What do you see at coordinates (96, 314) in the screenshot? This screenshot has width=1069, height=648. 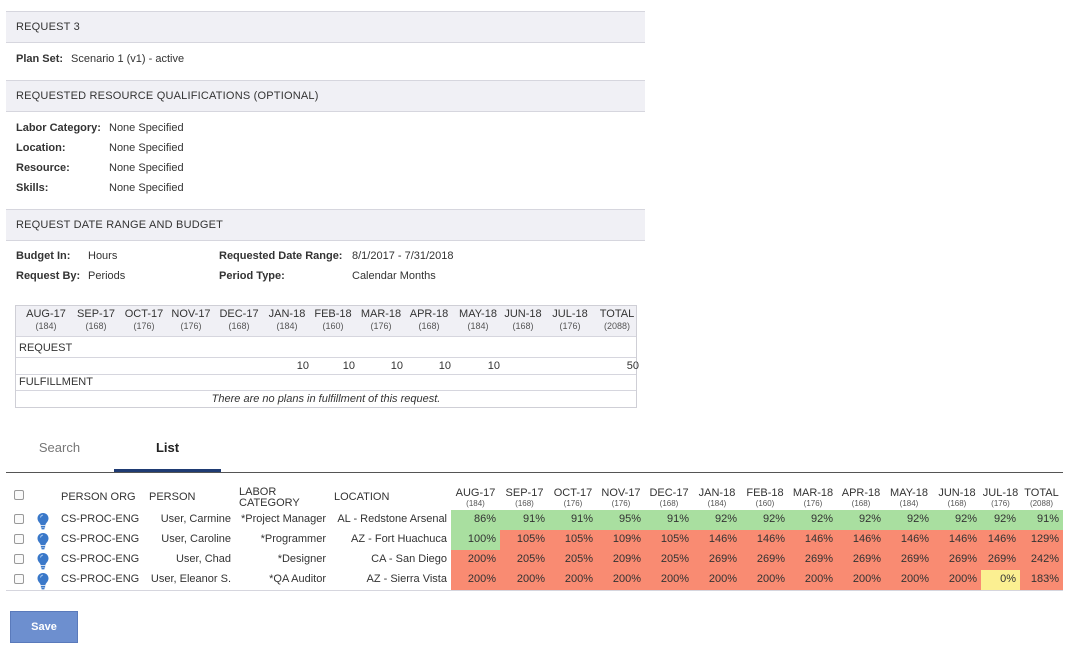 I see `budget-month-label: SEP-17` at bounding box center [96, 314].